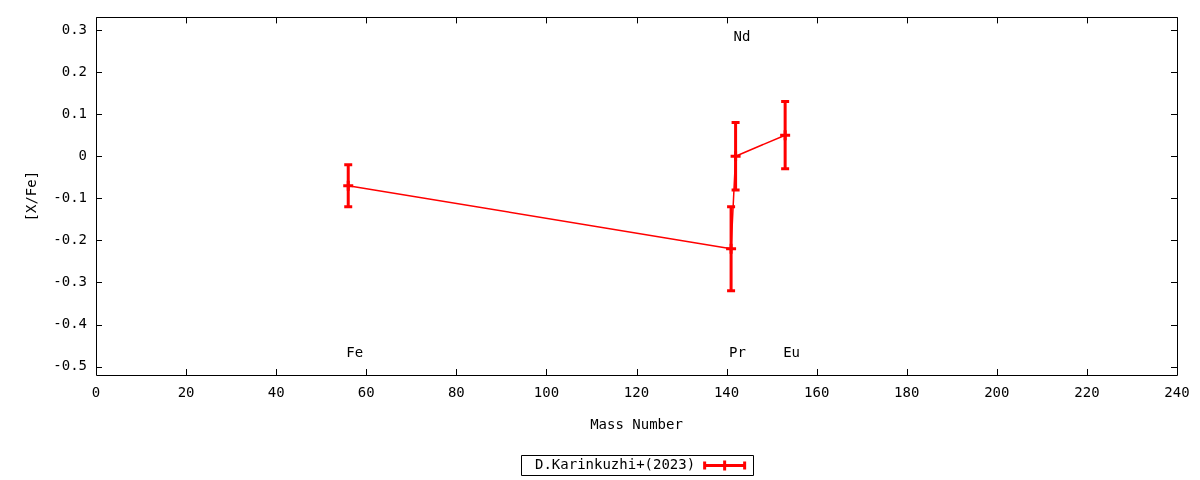 The height and width of the screenshot is (480, 1200). Describe the element at coordinates (70, 239) in the screenshot. I see `y-tick-label: -0.2` at that location.